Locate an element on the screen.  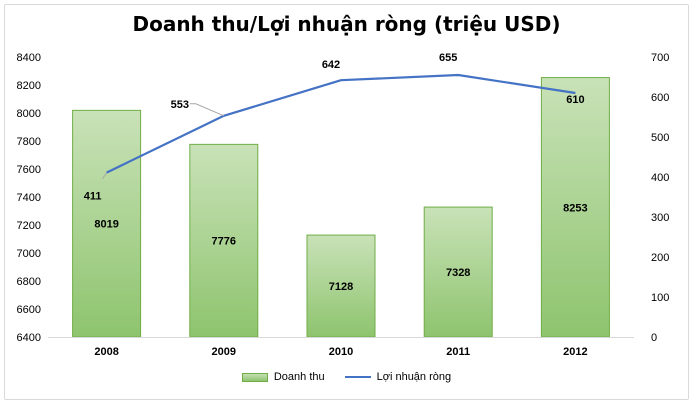
y-left-tick-label: 7200 is located at coordinates (29, 226).